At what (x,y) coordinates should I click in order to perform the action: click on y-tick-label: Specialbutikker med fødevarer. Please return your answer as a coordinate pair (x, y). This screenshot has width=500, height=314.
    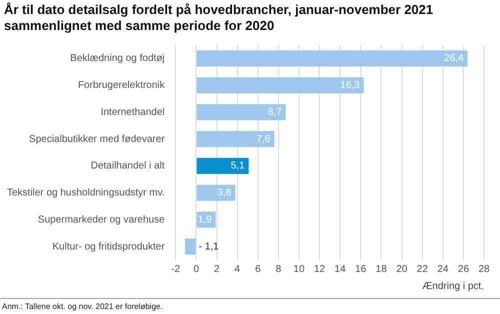
    Looking at the image, I should click on (97, 139).